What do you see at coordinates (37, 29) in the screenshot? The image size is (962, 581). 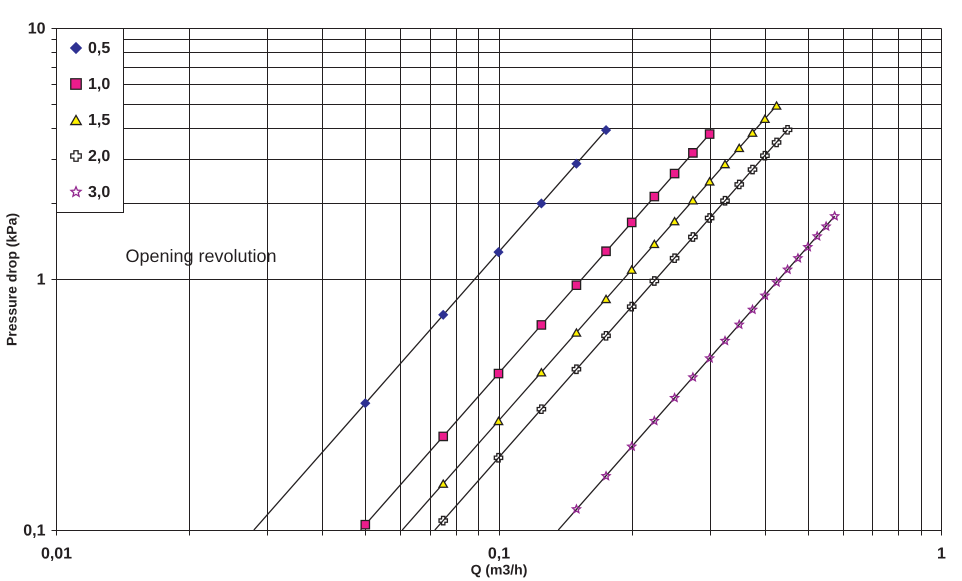 I see `y-tick-label: 10` at bounding box center [37, 29].